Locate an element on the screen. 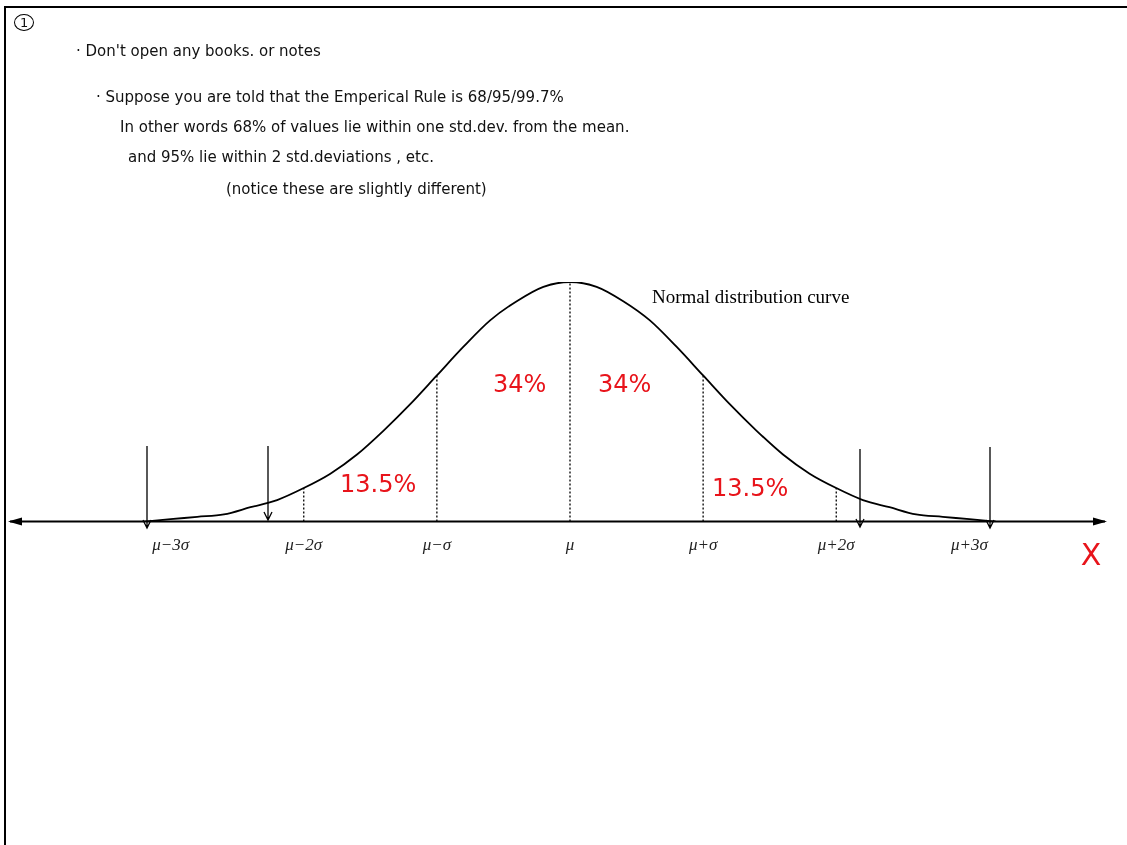 Image resolution: width=1127 pixels, height=845 pixels. x-tick-label: μ+σ is located at coordinates (702, 545).